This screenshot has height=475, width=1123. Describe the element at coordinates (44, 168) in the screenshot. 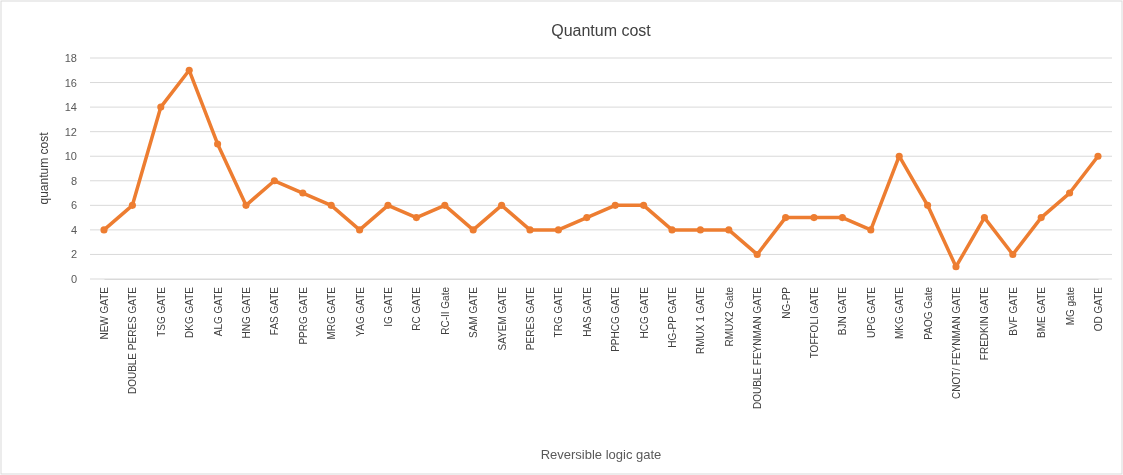

I see `y-axis-title: quantum cost` at that location.